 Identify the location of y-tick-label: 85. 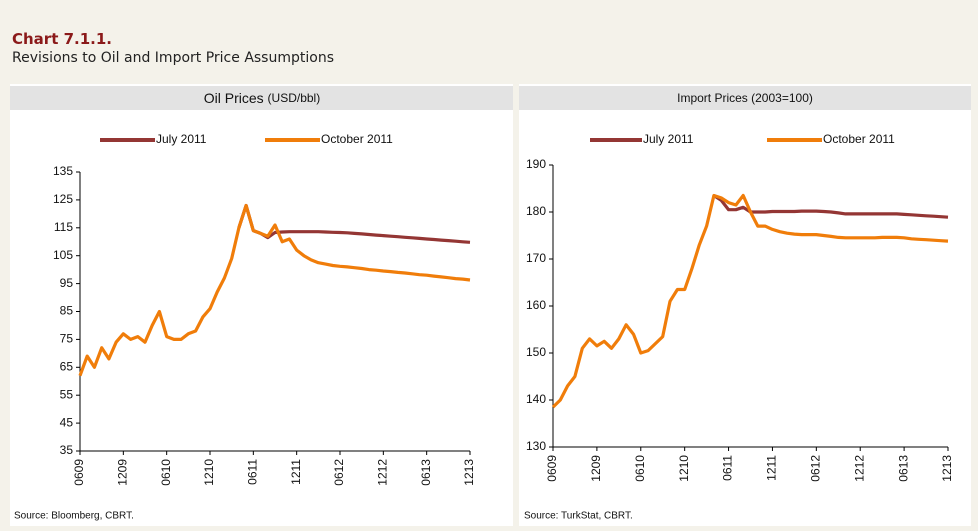
(67, 311).